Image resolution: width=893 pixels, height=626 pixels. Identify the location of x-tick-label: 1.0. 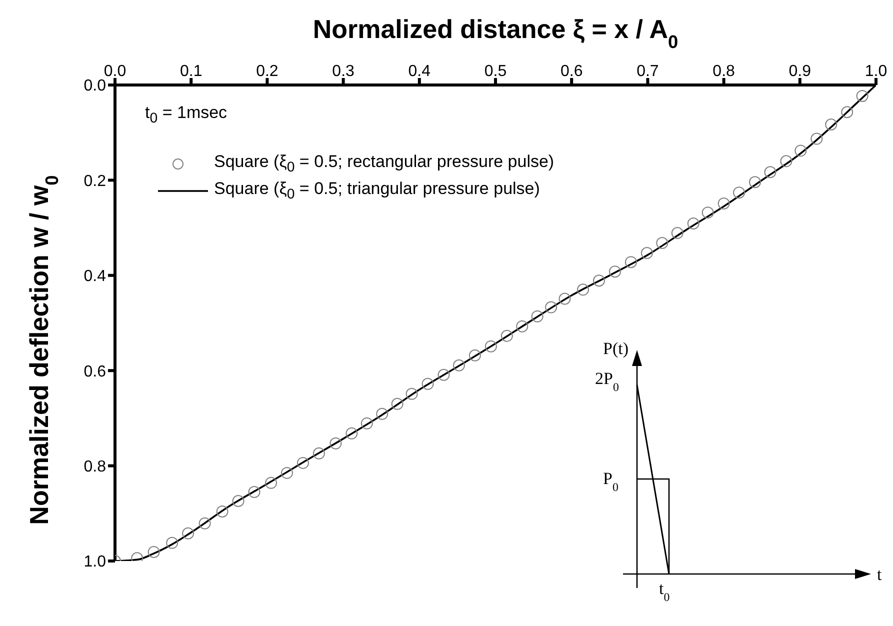
(876, 71).